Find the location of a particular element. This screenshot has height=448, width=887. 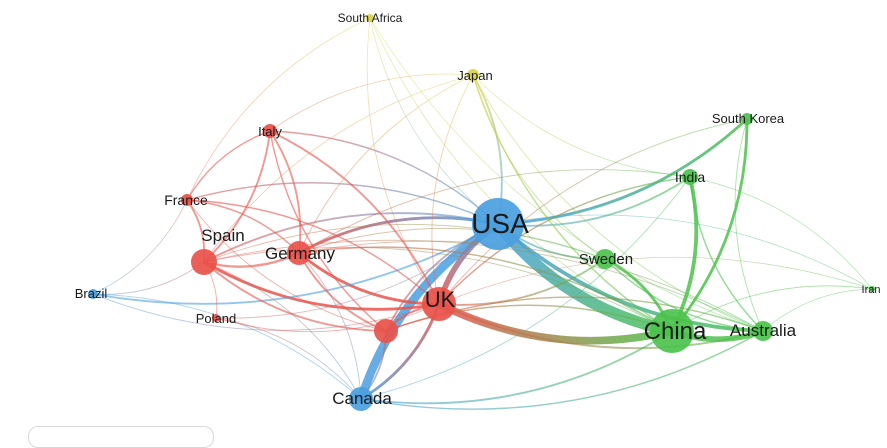

node-south-africa is located at coordinates (370, 18).